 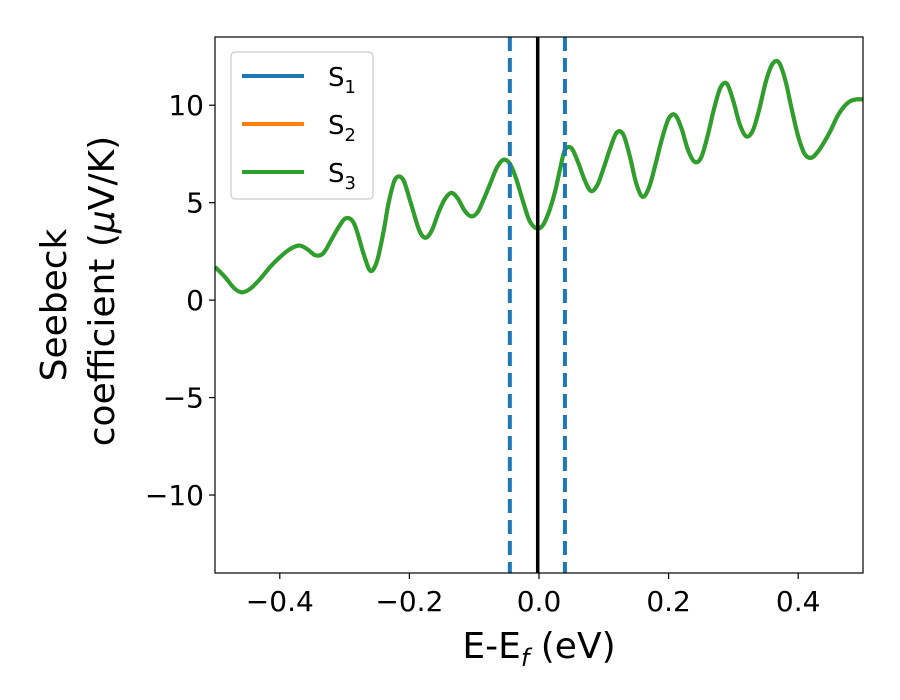 What do you see at coordinates (668, 601) in the screenshot?
I see `x-tick-label: 0.2` at bounding box center [668, 601].